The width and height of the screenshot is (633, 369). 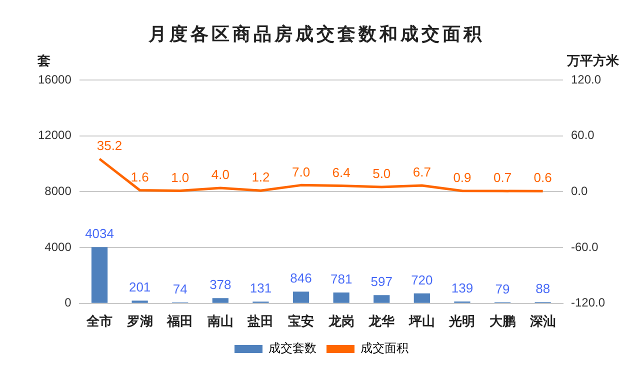 I want to click on x-tick-label: 深汕, so click(x=542, y=322).